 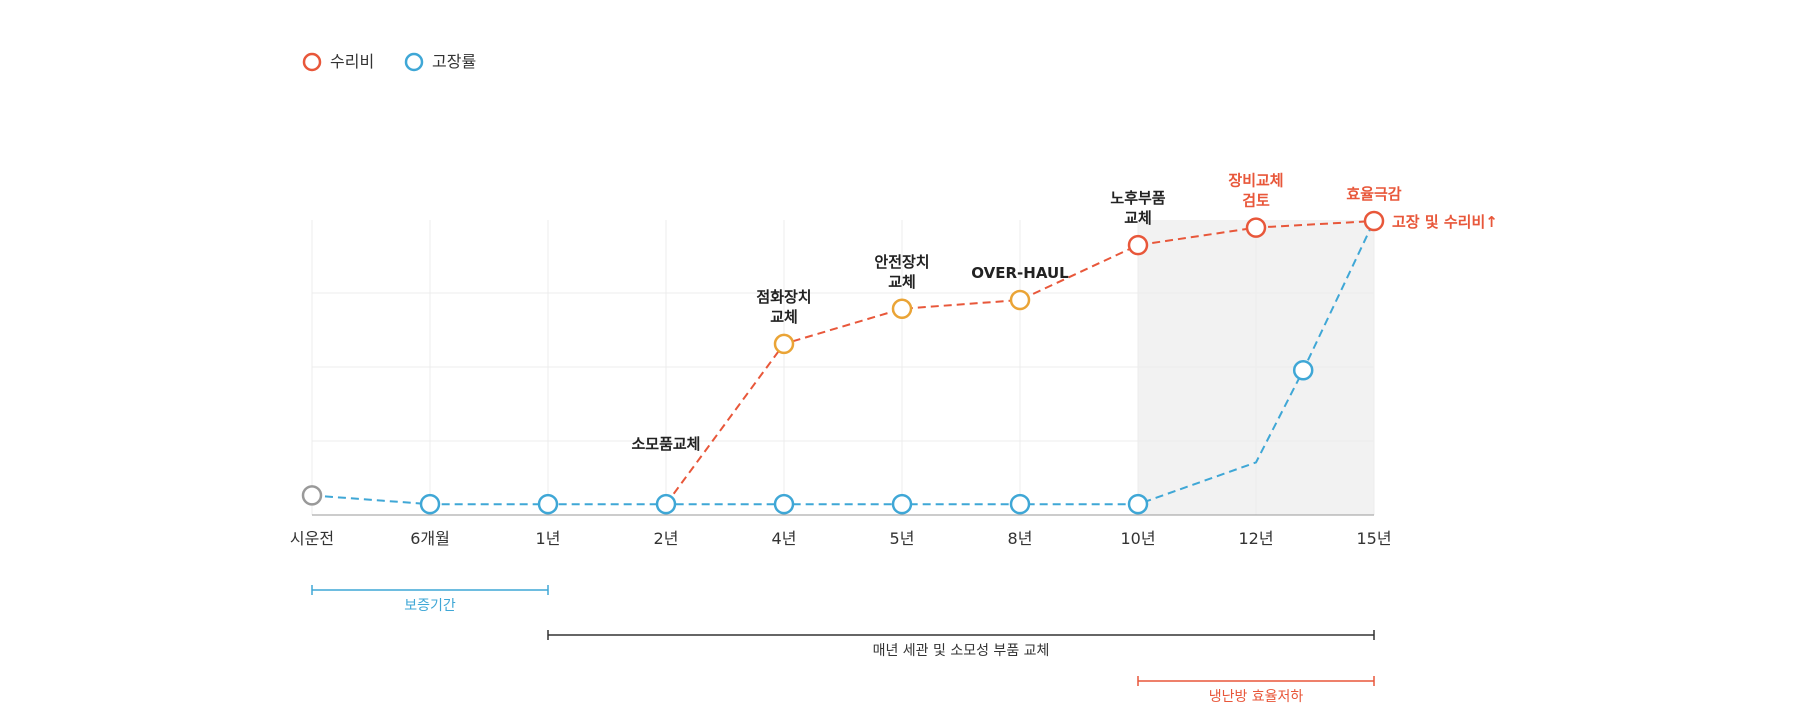 I want to click on annotation-label: 장비교체, so click(x=1255, y=181).